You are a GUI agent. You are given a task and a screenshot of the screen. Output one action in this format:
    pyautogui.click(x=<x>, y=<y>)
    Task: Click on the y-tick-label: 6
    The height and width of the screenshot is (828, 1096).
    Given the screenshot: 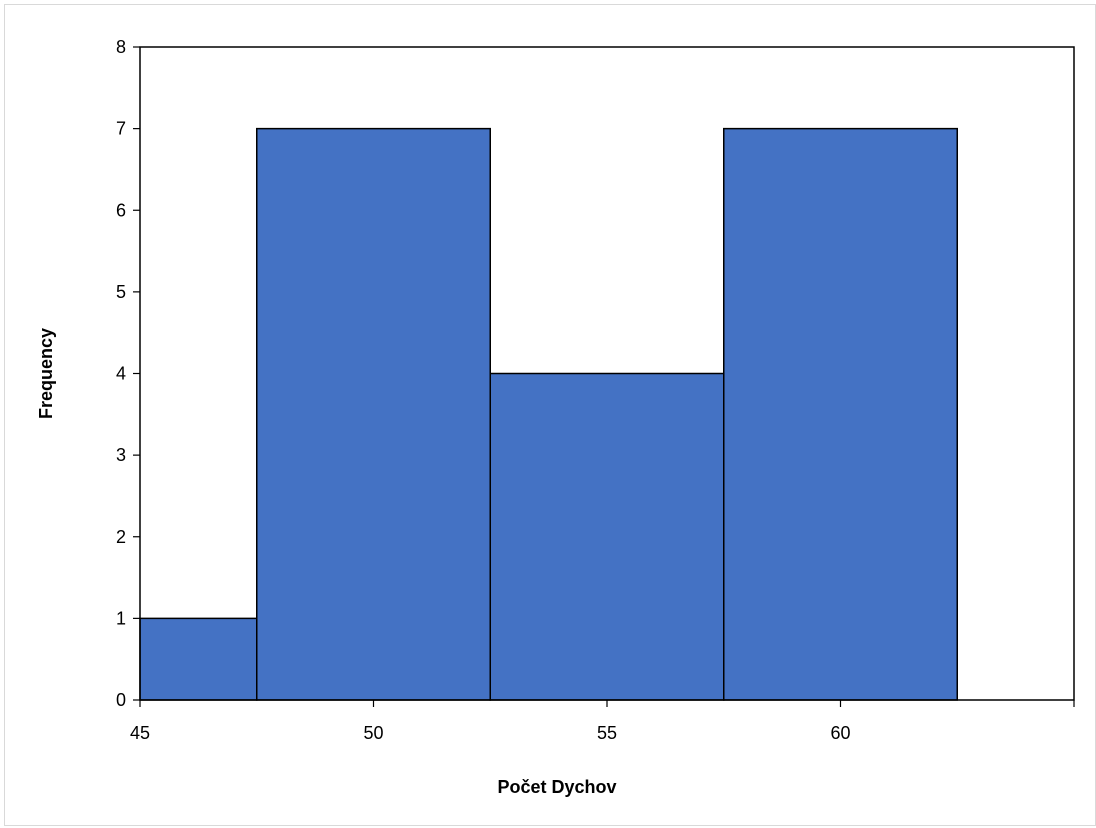 What is the action you would take?
    pyautogui.click(x=121, y=210)
    